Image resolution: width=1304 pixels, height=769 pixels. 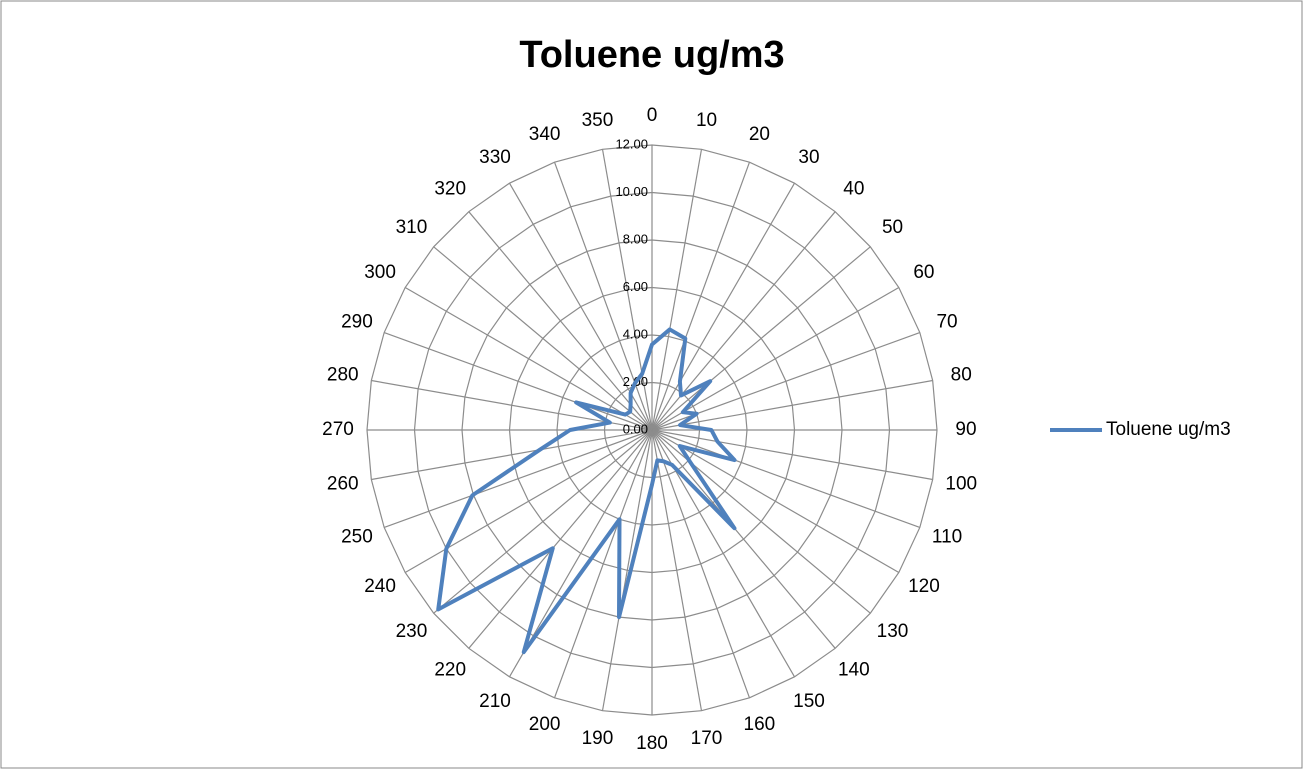 I want to click on category-label: 290, so click(x=357, y=322).